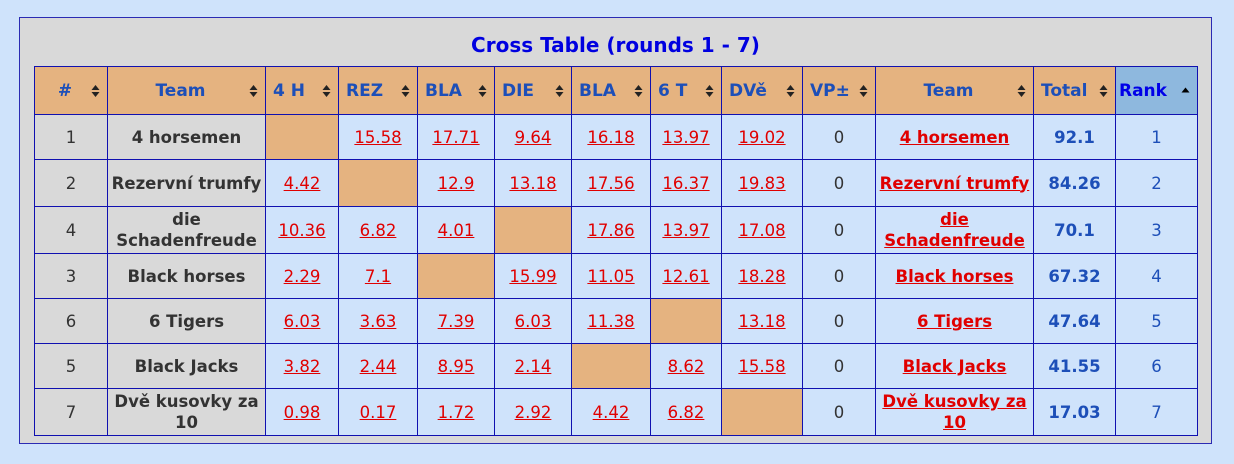 The width and height of the screenshot is (1234, 464). I want to click on score-cell: 7.1, so click(378, 276).